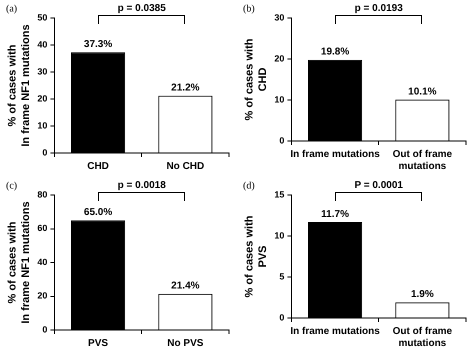  Describe the element at coordinates (335, 52) in the screenshot. I see `data-label: 19.8%` at that location.